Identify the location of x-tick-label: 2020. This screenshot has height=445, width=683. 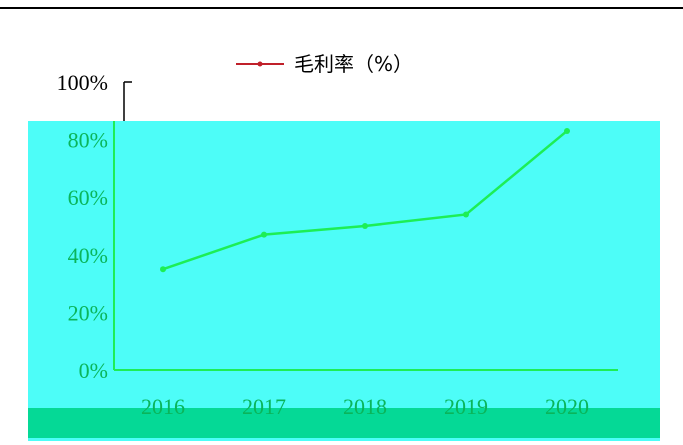
(567, 406).